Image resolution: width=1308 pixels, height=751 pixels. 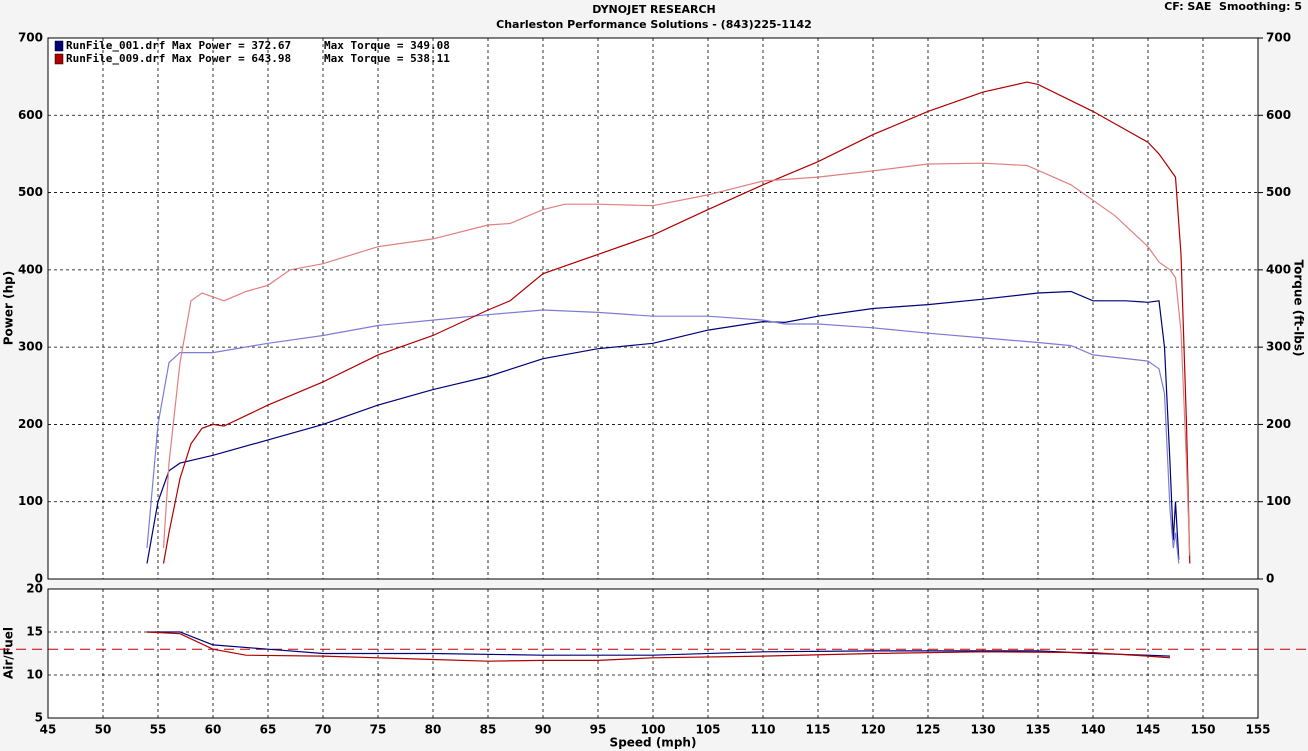 What do you see at coordinates (387, 45) in the screenshot?
I see `legend-entry: Max Torque = 349.08` at bounding box center [387, 45].